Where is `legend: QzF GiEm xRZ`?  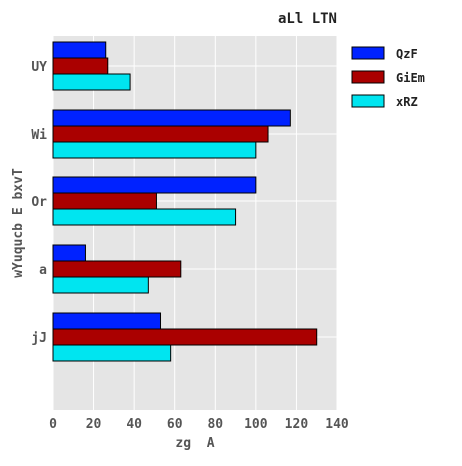 legend: QzF GiEm xRZ is located at coordinates (397, 78).